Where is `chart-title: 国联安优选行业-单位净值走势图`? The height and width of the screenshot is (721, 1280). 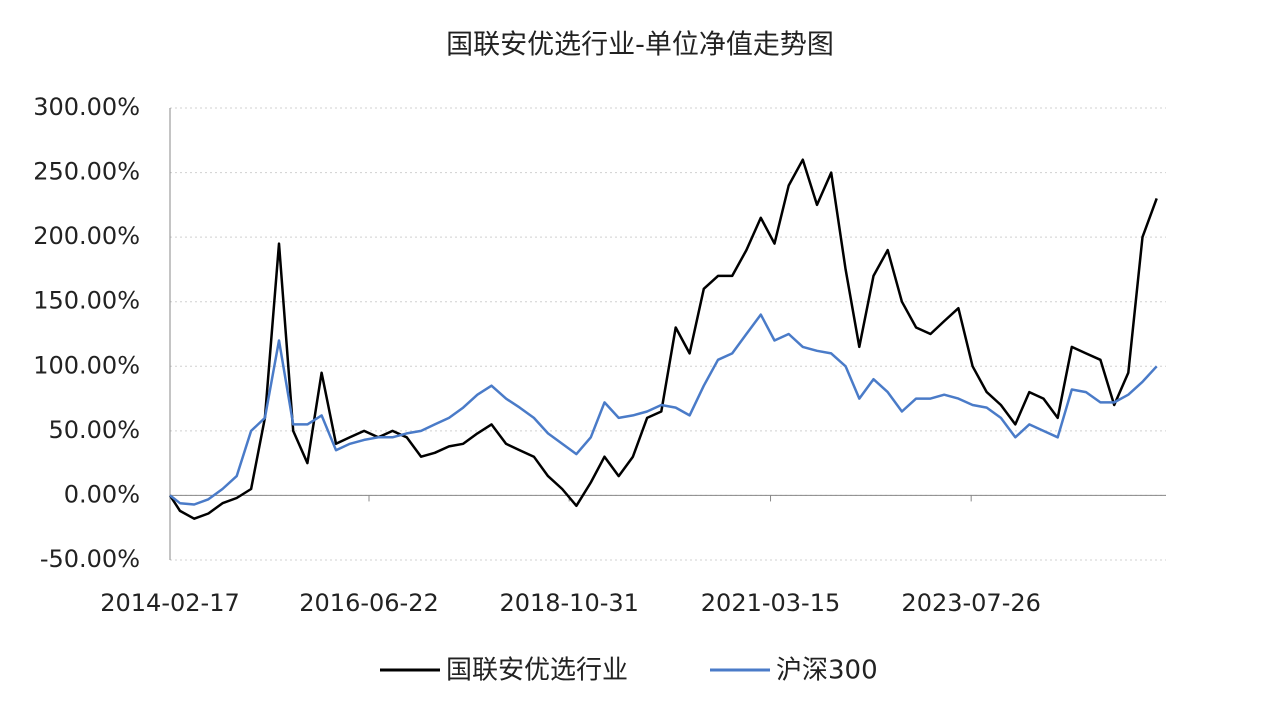 chart-title: 国联安优选行业-单位净值走势图 is located at coordinates (640, 45).